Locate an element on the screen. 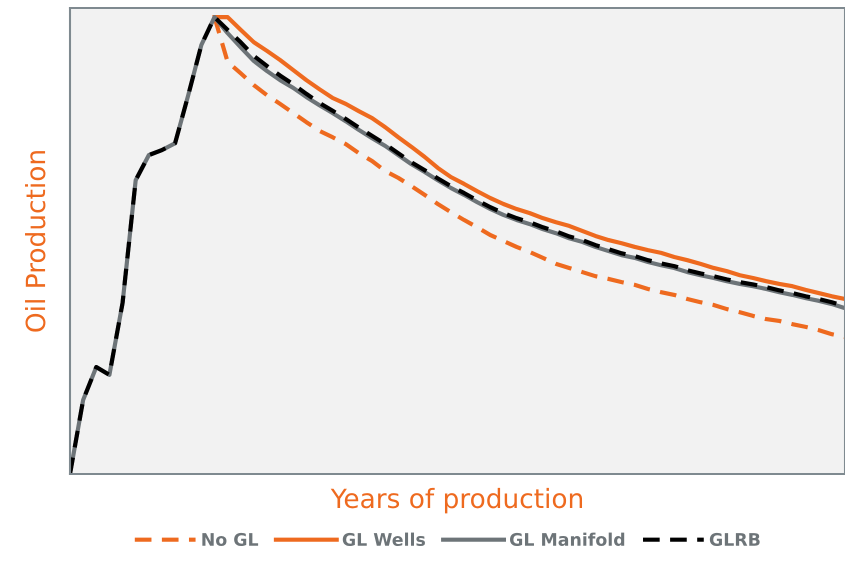 This screenshot has width=845, height=565. legend-label: GLRB is located at coordinates (735, 539).